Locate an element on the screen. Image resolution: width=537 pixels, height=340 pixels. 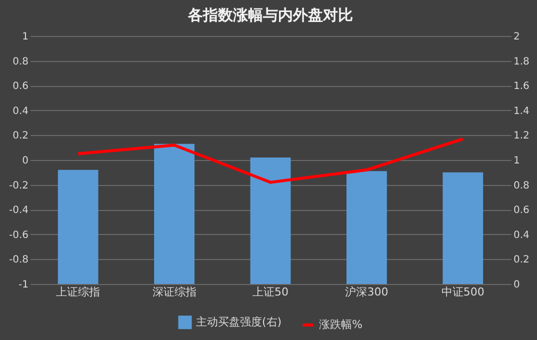
y-tick-label: -0.4 is located at coordinates (18, 210).